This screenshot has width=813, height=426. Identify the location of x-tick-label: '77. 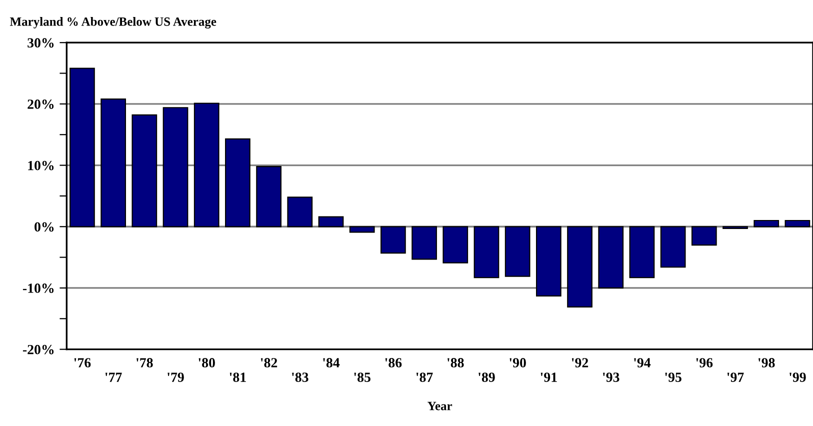
(113, 377).